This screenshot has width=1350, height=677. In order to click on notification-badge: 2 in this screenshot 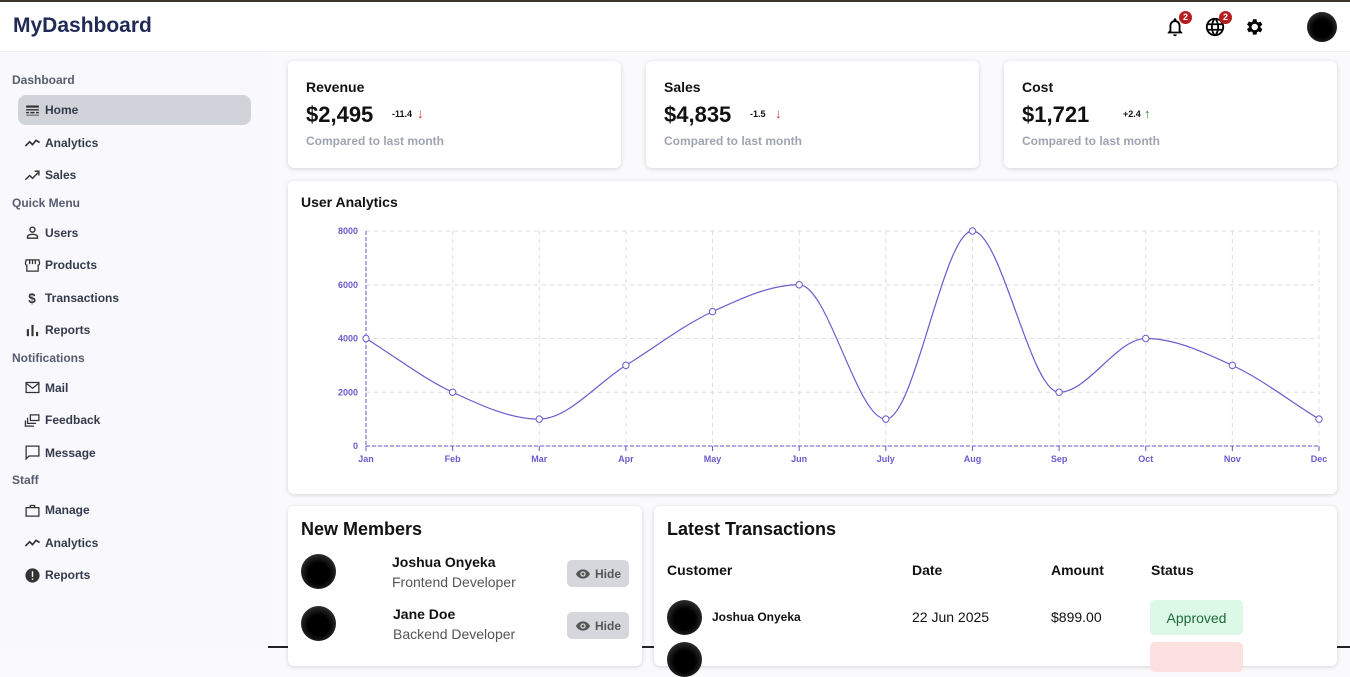, I will do `click(1185, 17)`.